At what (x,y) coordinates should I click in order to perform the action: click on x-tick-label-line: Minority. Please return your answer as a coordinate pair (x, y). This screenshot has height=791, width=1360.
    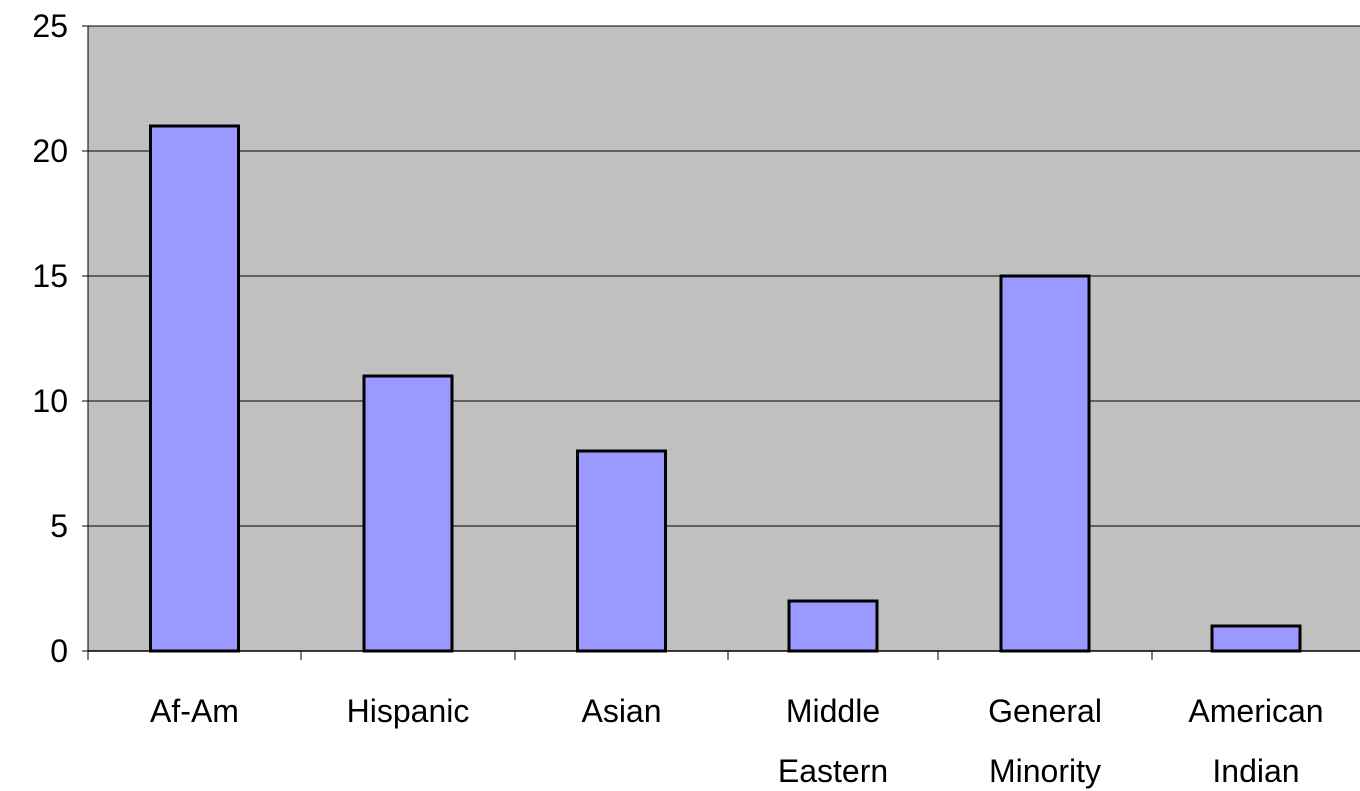
    Looking at the image, I should click on (1045, 771).